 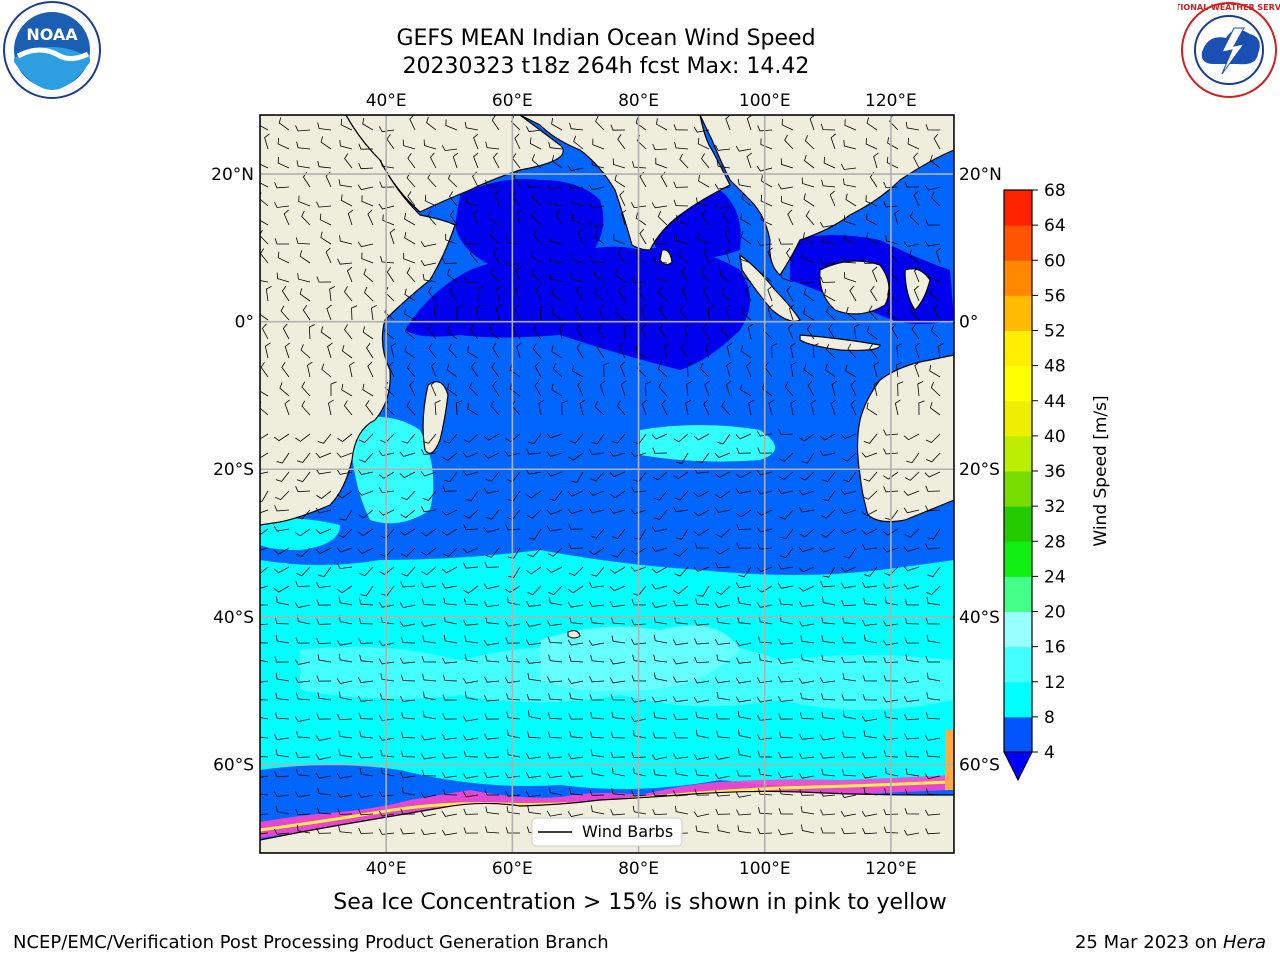 I want to click on colorbar-tick-label: 36, so click(x=1055, y=472).